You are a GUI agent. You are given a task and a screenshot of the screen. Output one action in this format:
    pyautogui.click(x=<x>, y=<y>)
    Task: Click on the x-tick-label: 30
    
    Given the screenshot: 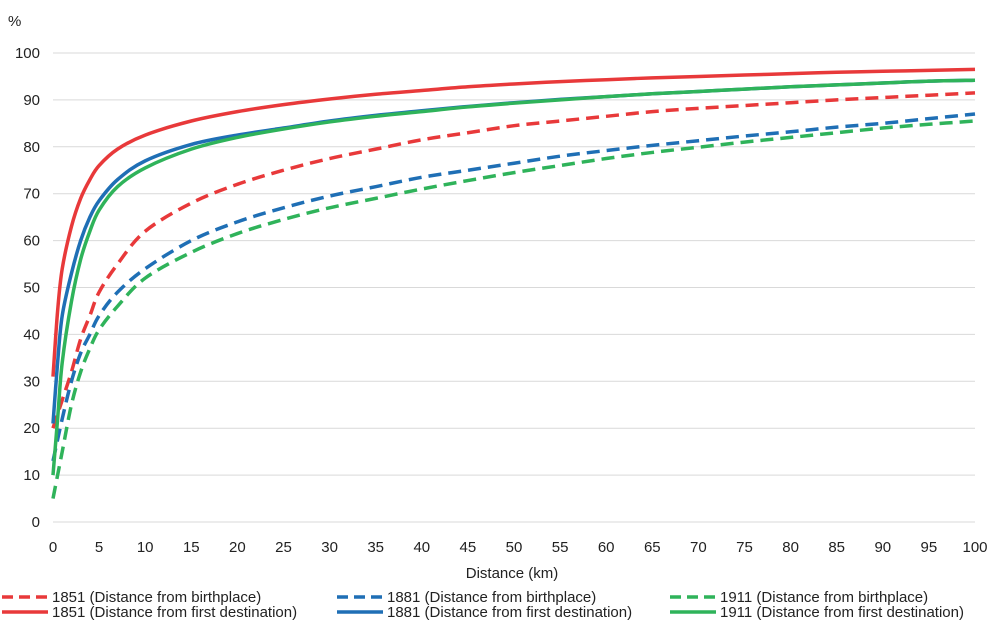 What is the action you would take?
    pyautogui.click(x=329, y=547)
    